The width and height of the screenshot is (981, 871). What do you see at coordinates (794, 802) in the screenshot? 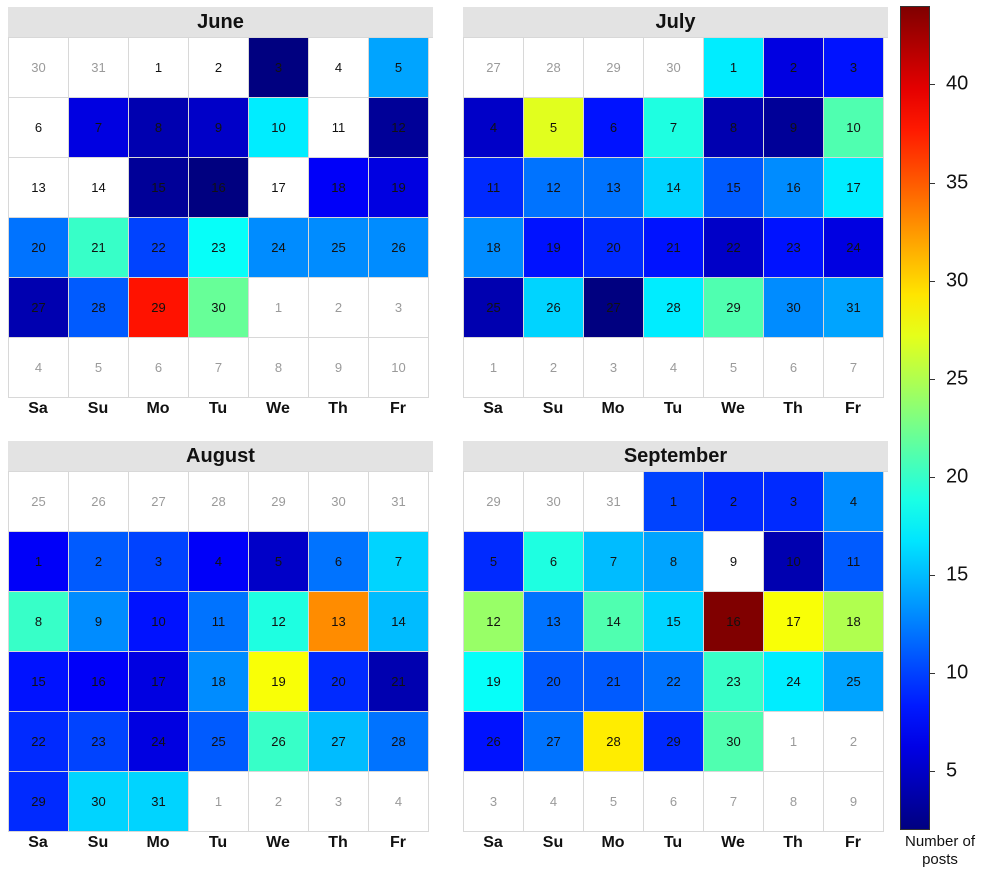
I see `calendar-cell-other-month: 8` at bounding box center [794, 802].